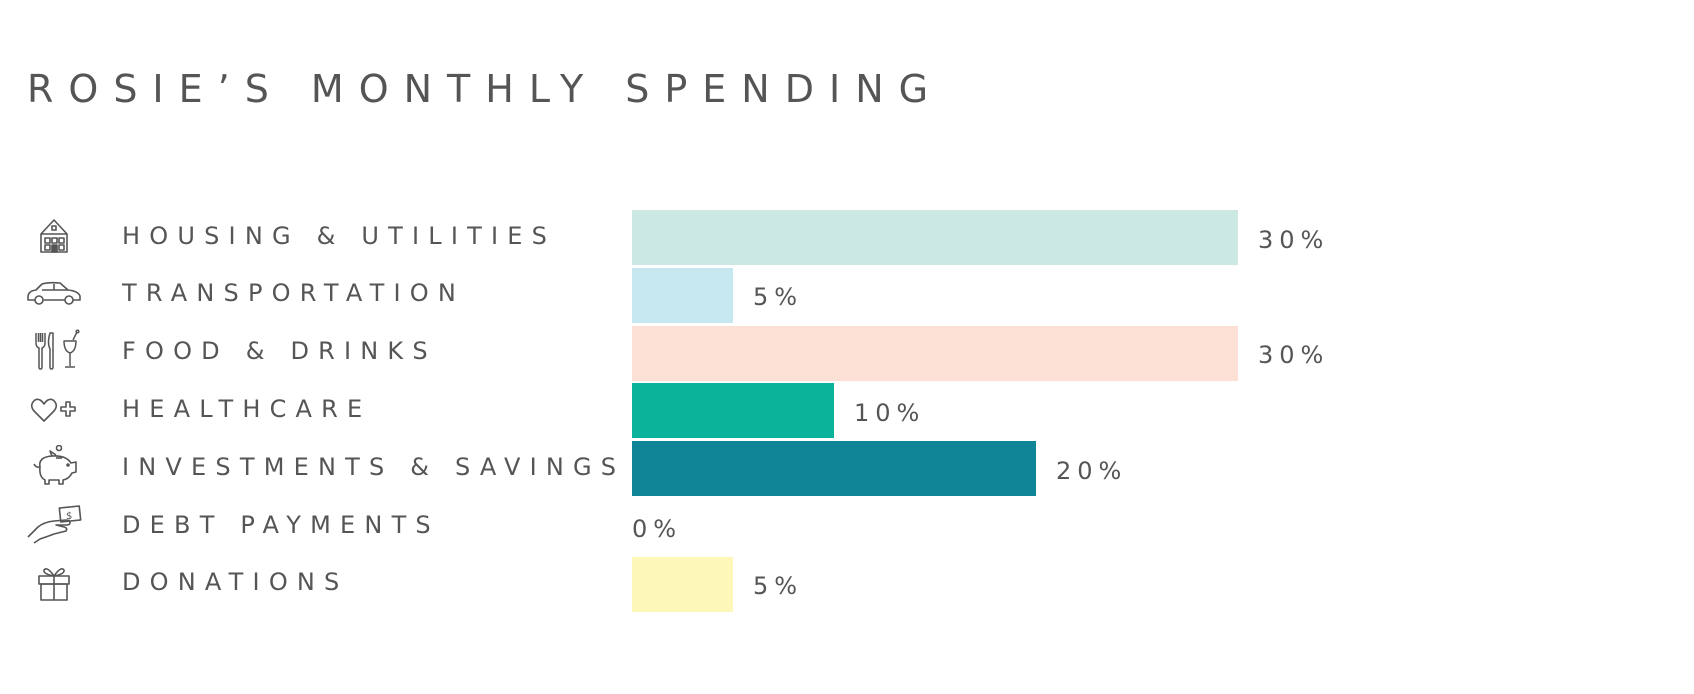  What do you see at coordinates (1092, 470) in the screenshot?
I see `value-label: 20%` at bounding box center [1092, 470].